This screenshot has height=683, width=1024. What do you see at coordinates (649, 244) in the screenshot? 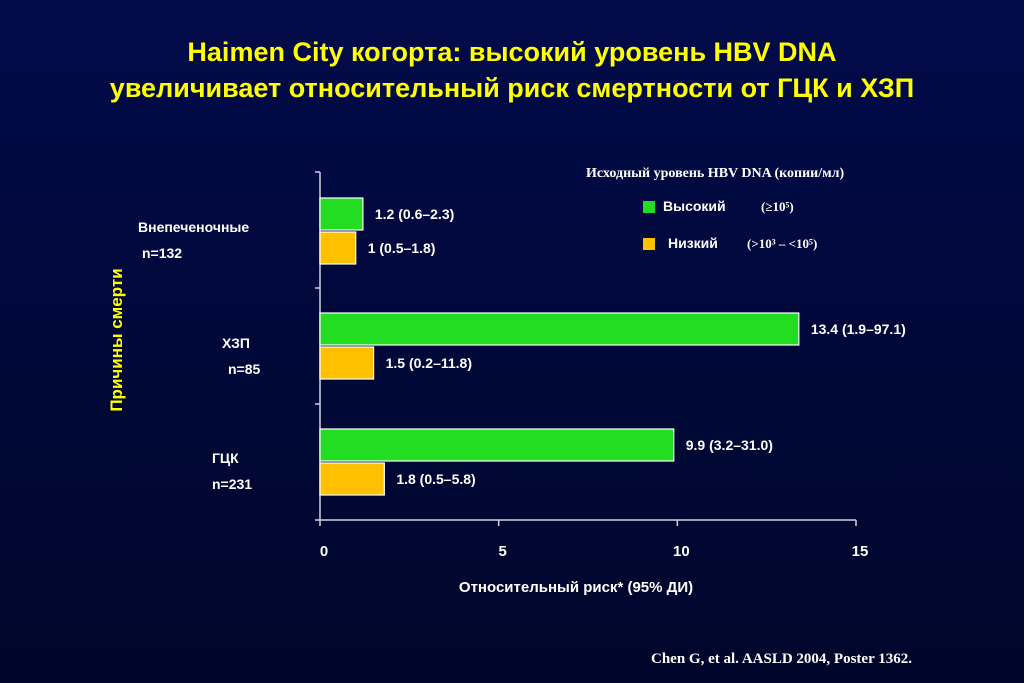
I see `legend-swatch-low` at bounding box center [649, 244].